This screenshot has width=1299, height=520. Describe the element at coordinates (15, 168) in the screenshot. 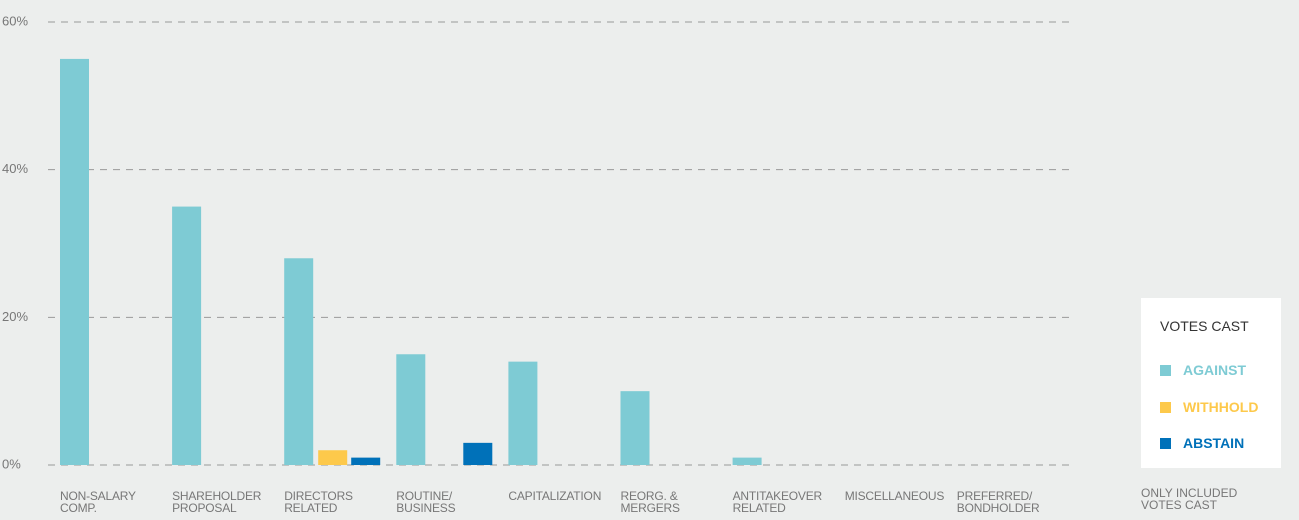

I see `y-tick-label: 40%` at that location.